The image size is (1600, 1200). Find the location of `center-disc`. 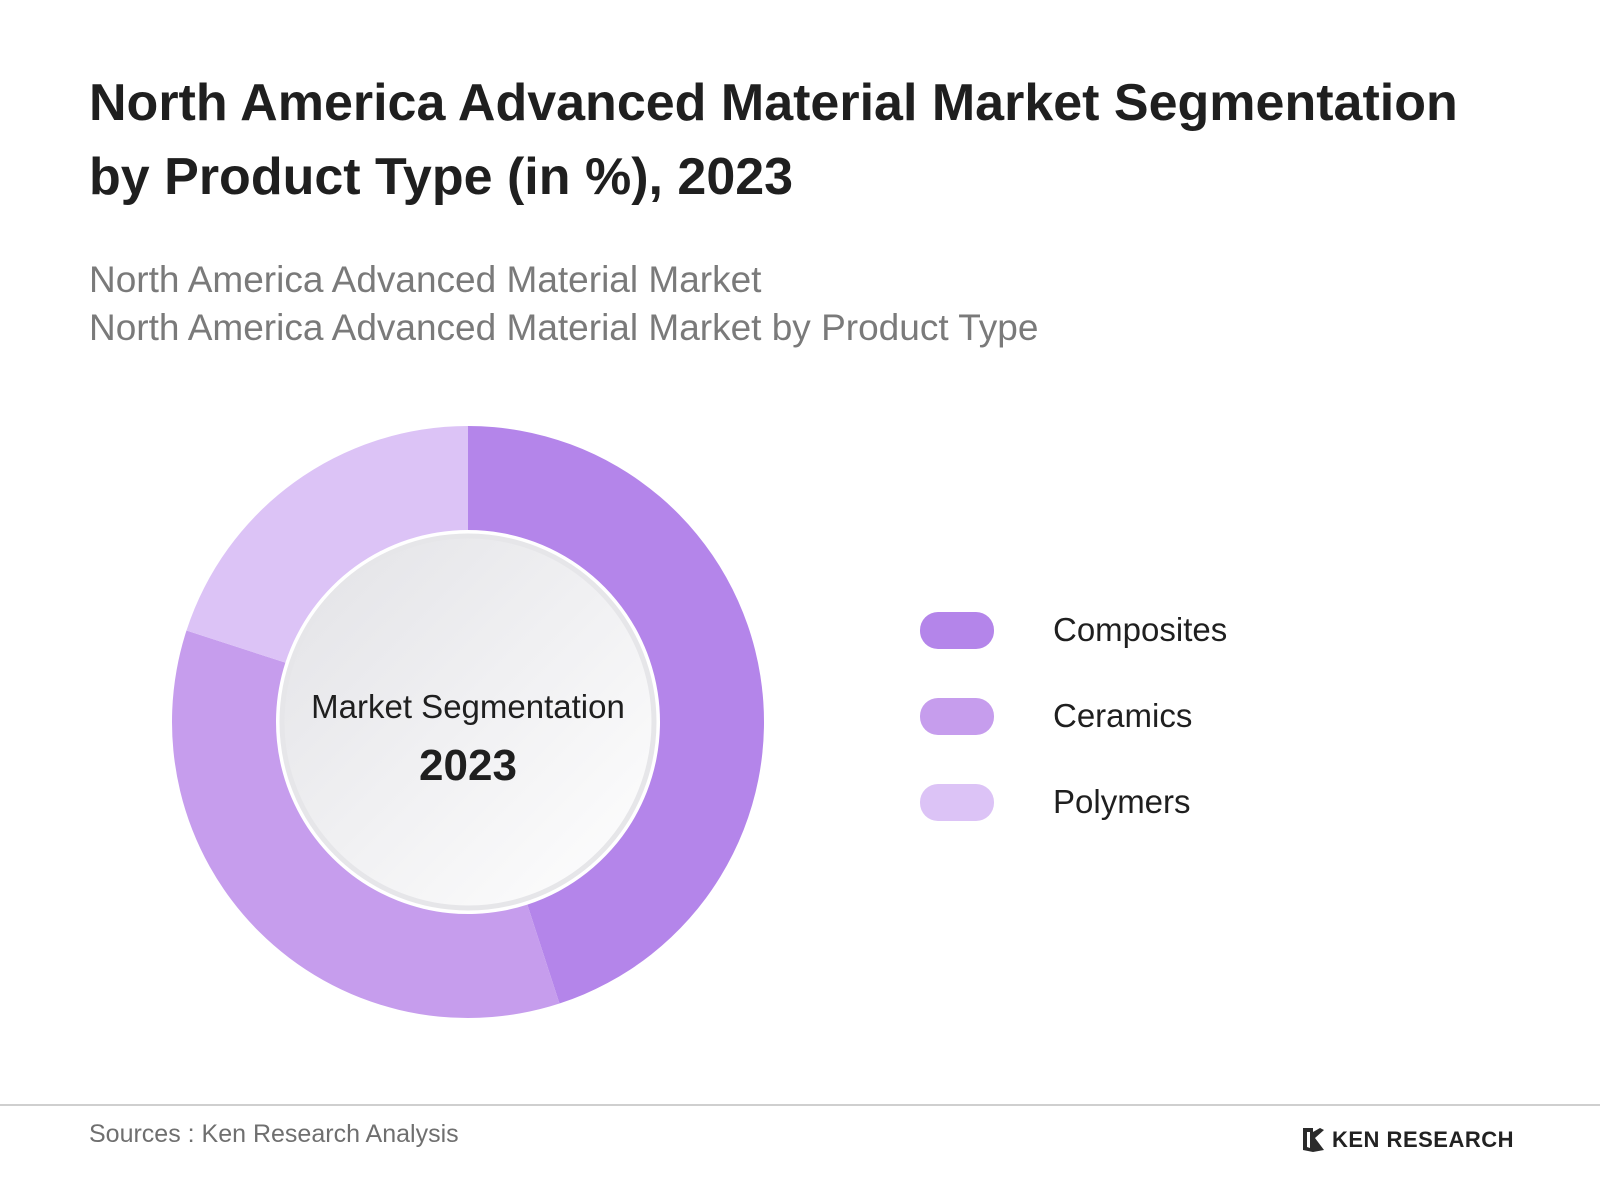

center-disc is located at coordinates (468, 722).